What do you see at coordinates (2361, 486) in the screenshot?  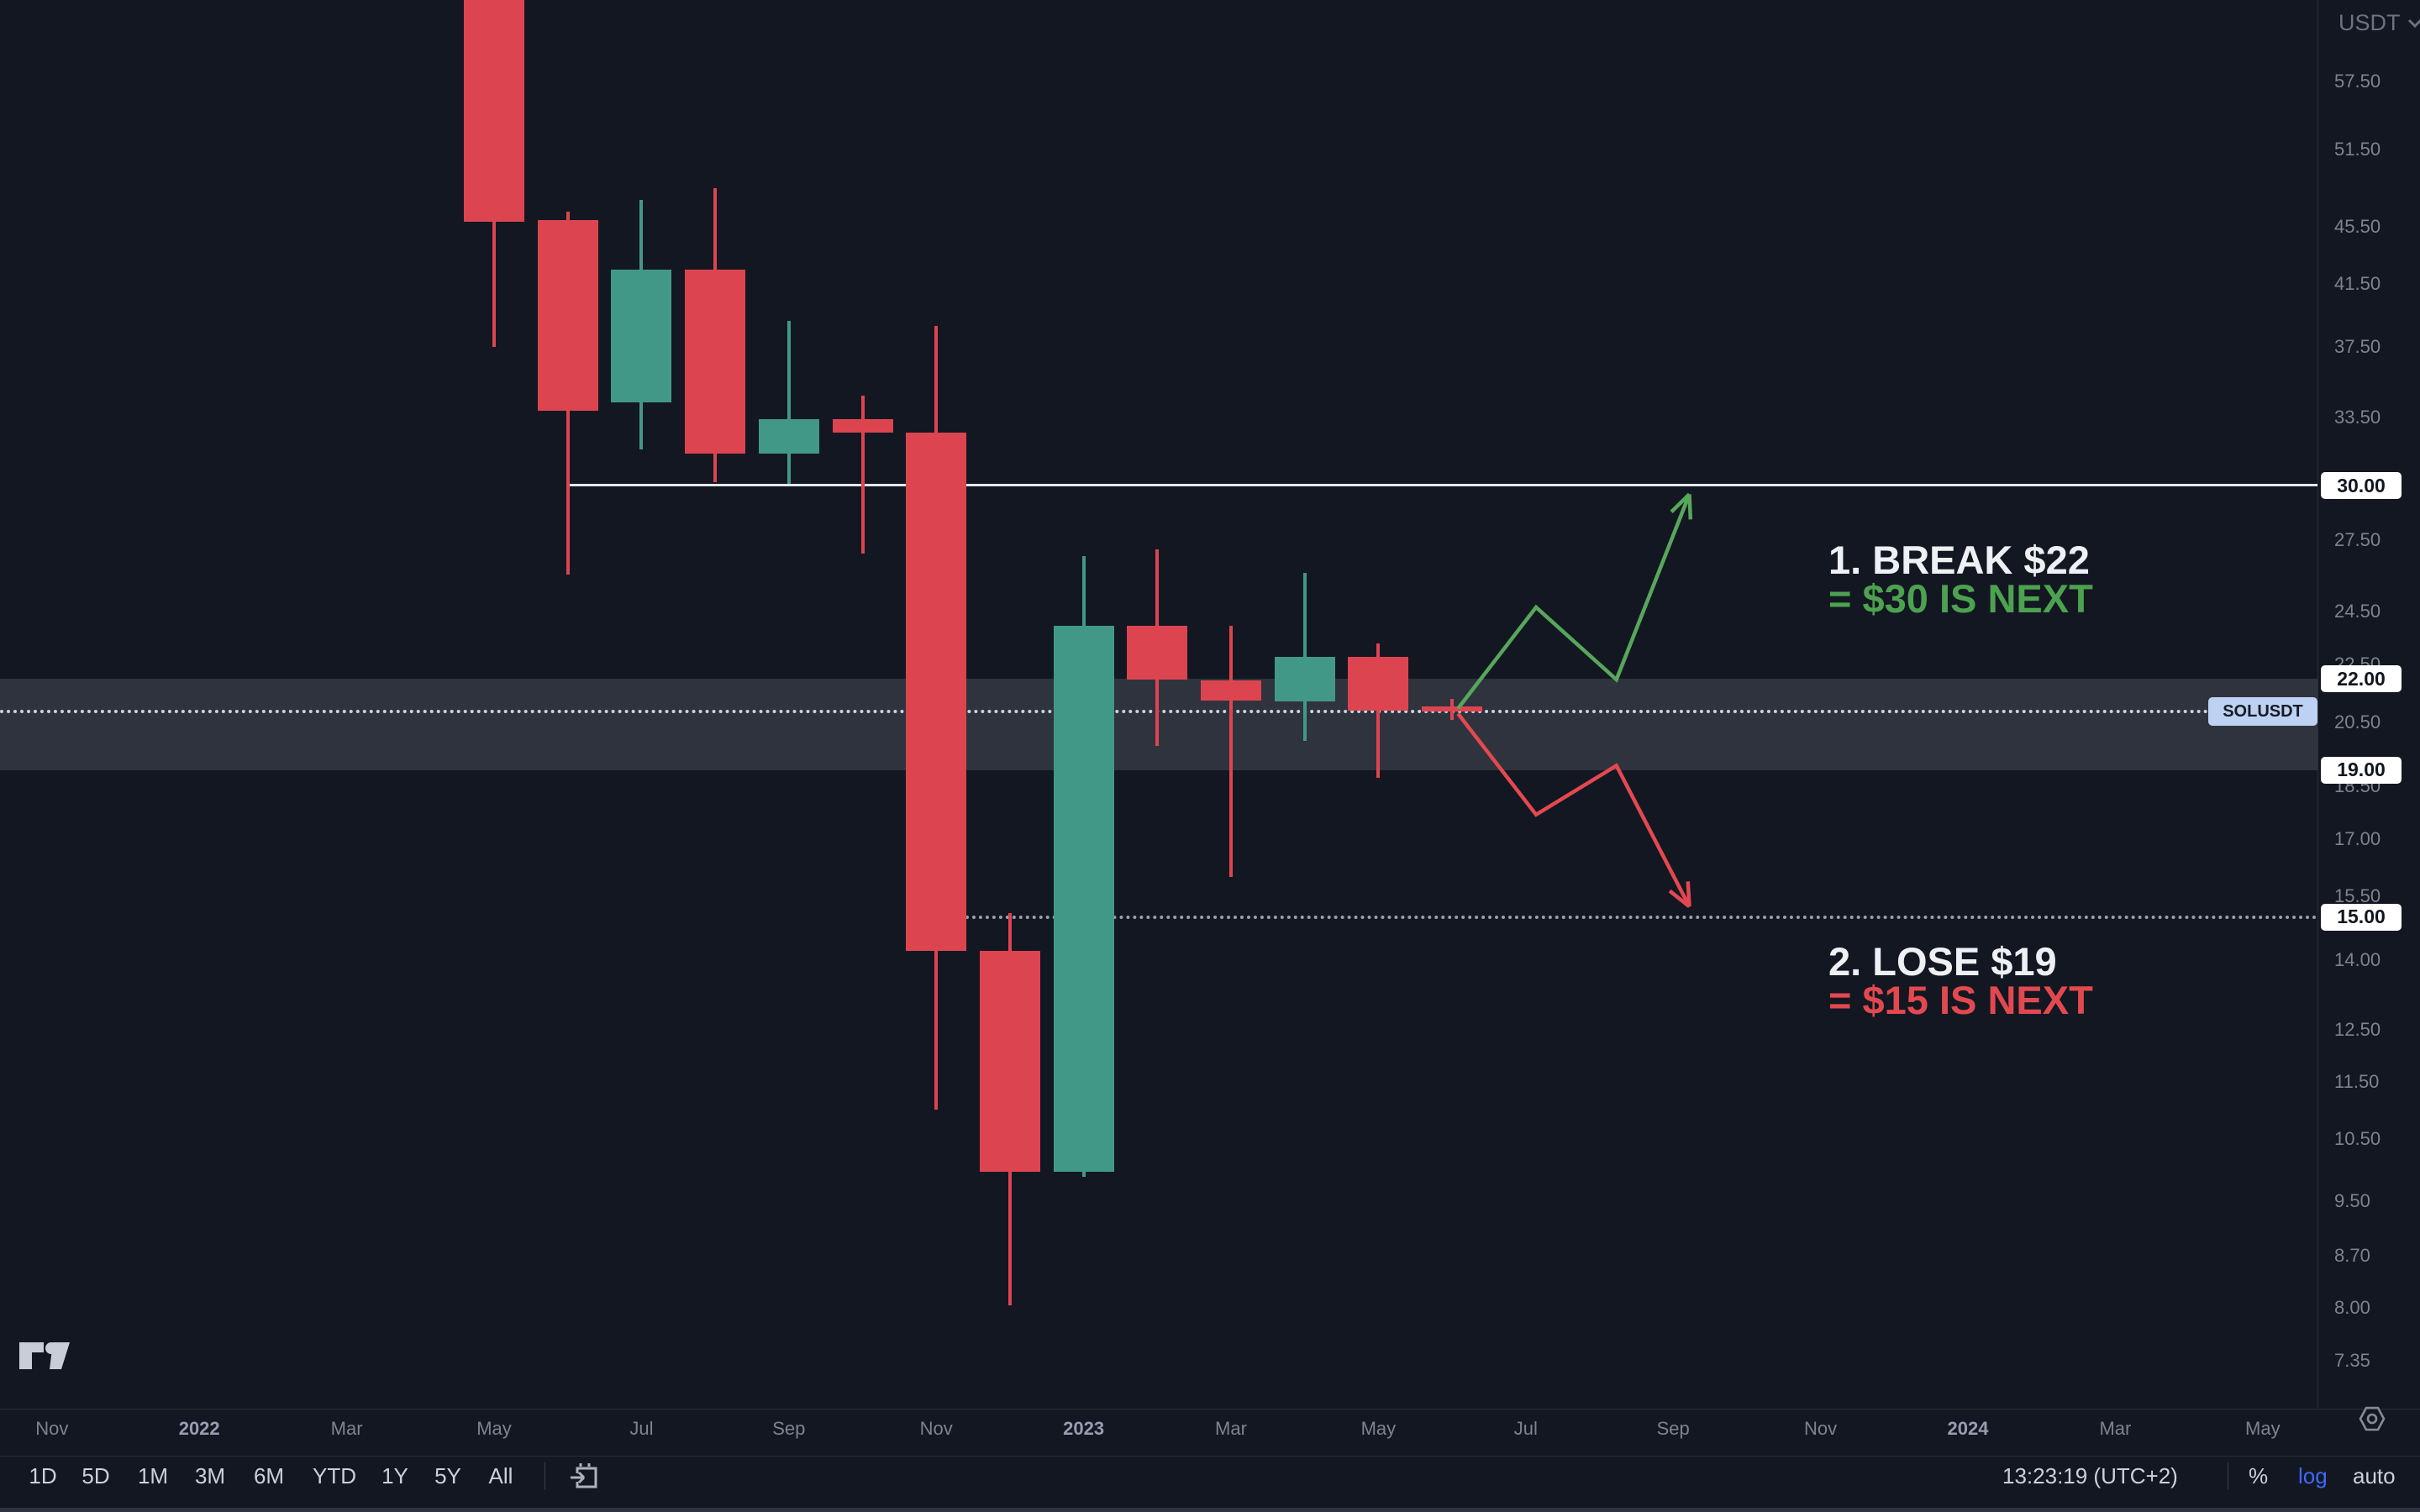 I see `price-level-box: 30.00` at bounding box center [2361, 486].